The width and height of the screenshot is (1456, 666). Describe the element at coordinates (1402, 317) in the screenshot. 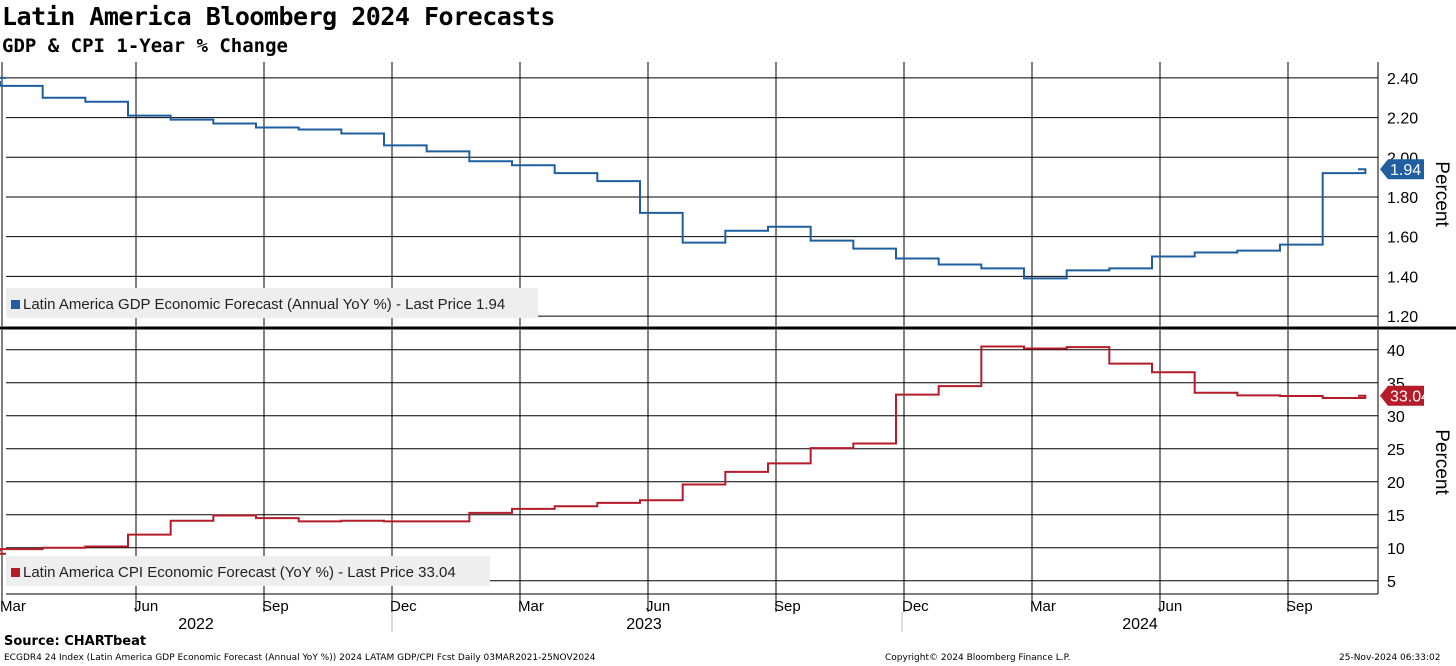

I see `gdp-ytick-label: 1.20` at that location.